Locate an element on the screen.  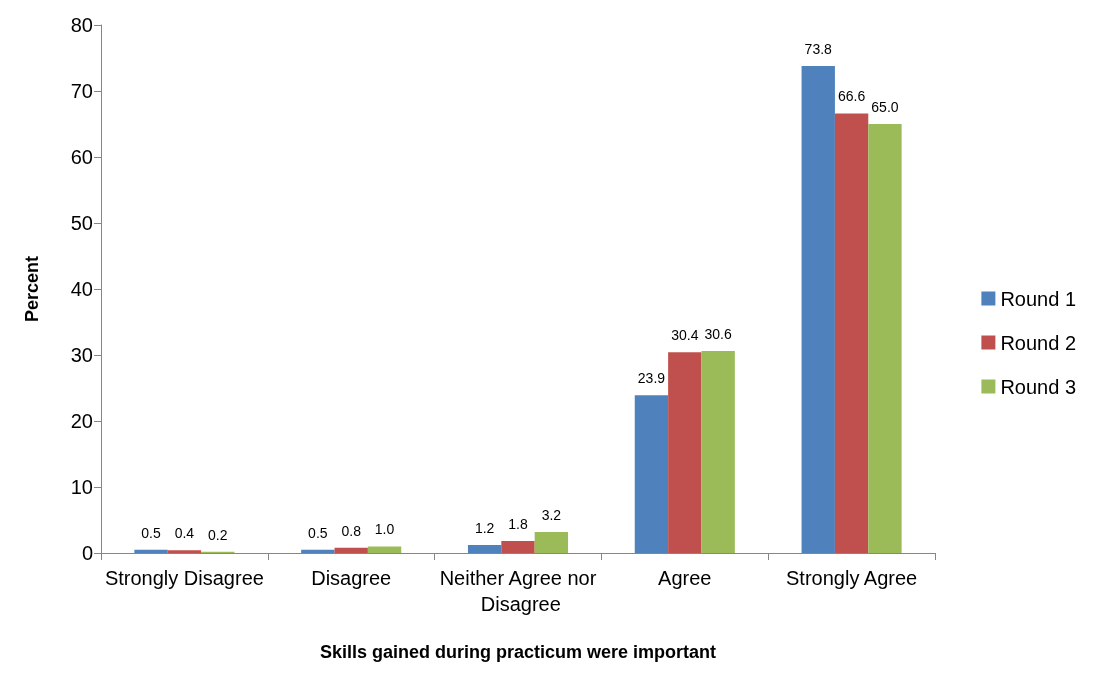
x-tick-label: Neither Agree nor Disagree is located at coordinates (518, 591).